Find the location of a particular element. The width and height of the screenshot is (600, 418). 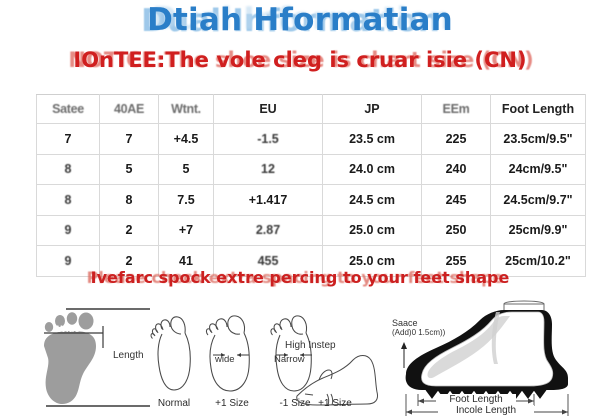

table-row: 7 7 +4.5 -1.5 23.5 cm 225 23.5cm/9.5" is located at coordinates (311, 139).